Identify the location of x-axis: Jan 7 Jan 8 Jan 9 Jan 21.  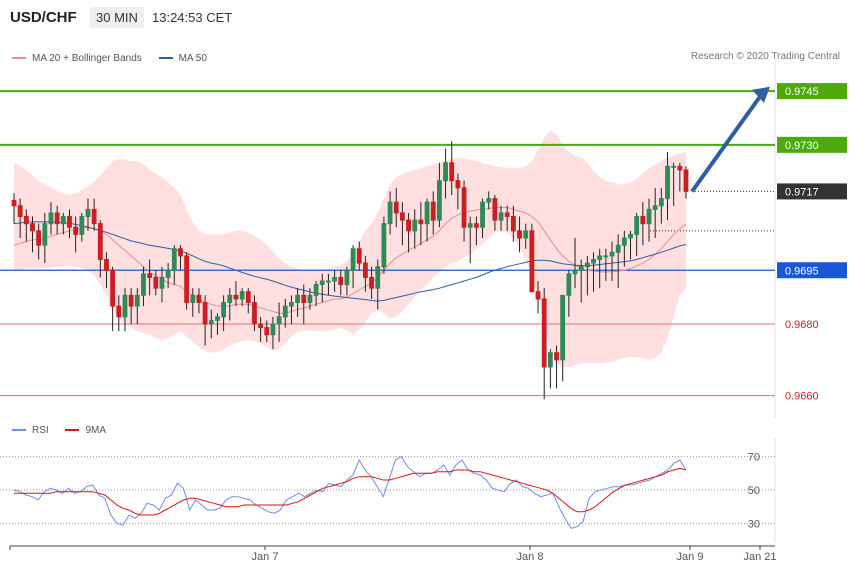
(393, 554).